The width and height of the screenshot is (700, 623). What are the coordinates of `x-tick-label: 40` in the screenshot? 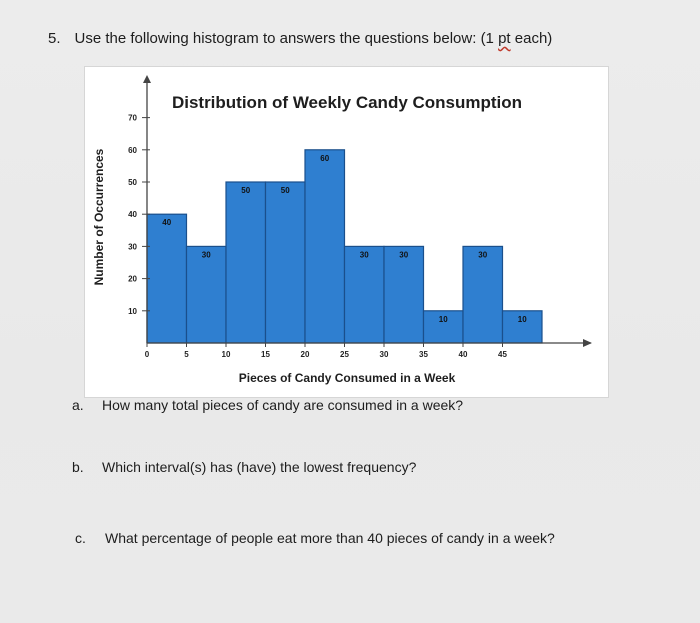 It's located at (463, 354).